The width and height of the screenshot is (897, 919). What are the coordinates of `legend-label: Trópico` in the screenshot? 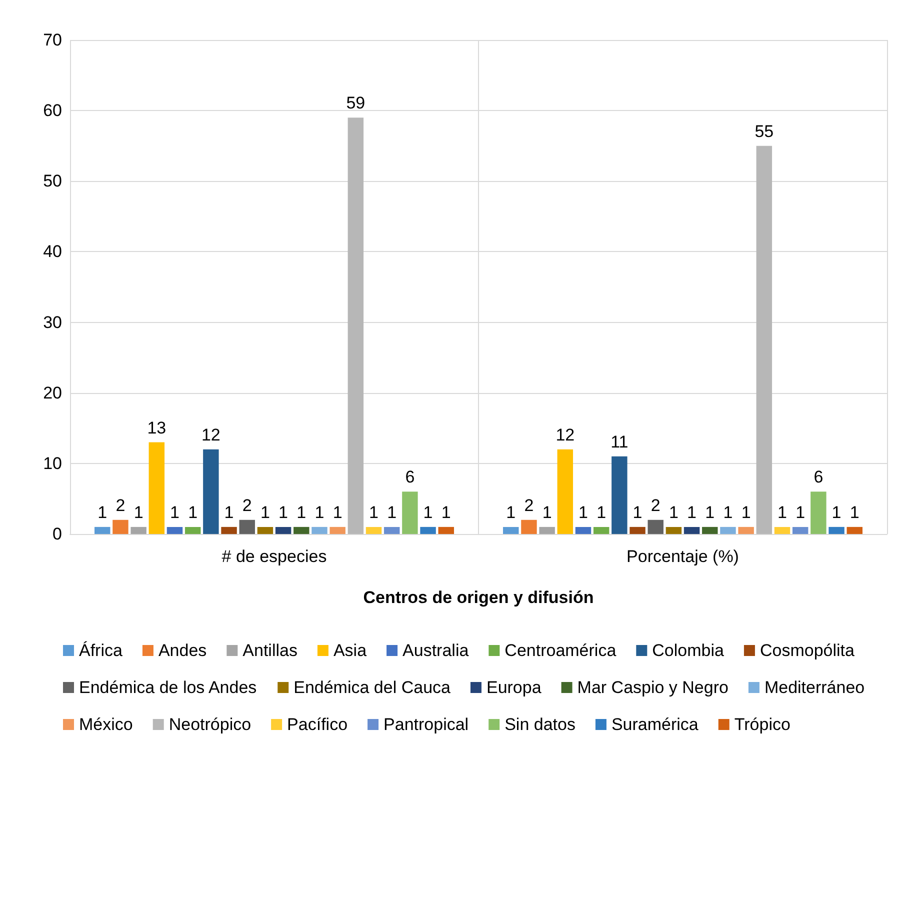 It's located at (762, 724).